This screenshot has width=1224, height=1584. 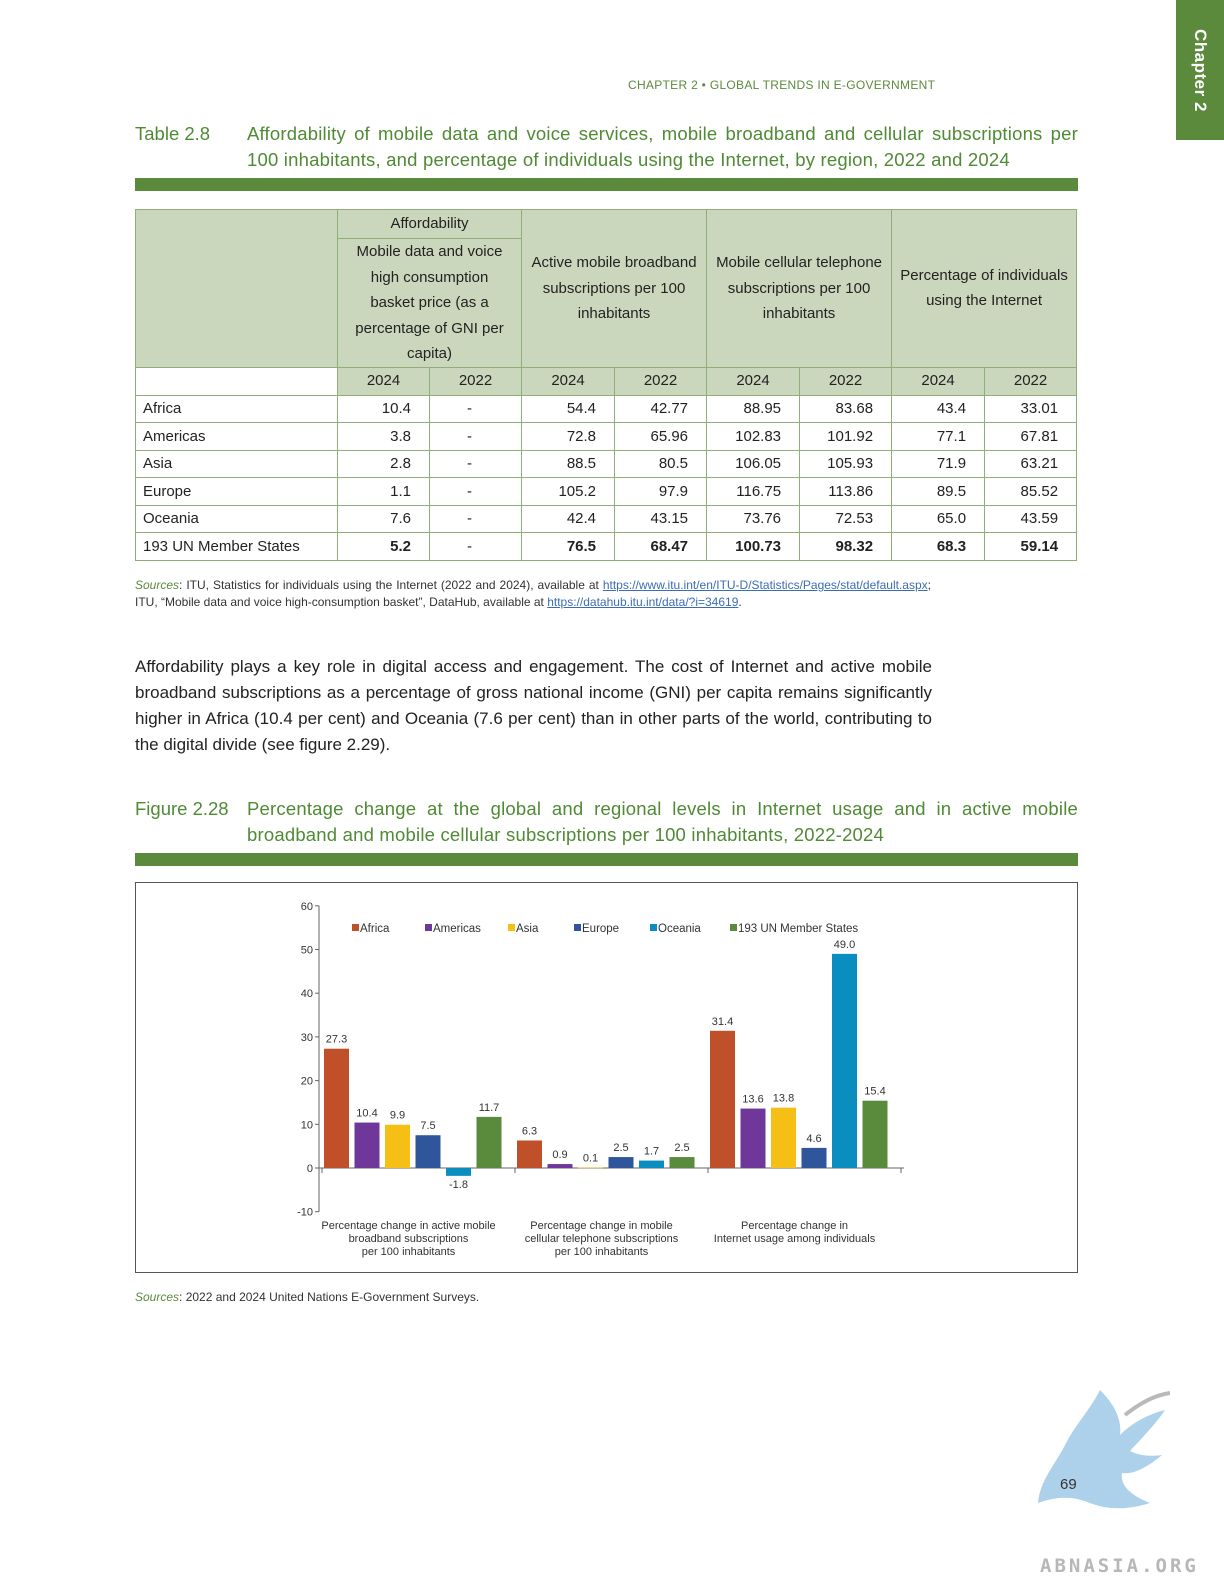 I want to click on y-tick-label: 50, so click(x=307, y=951).